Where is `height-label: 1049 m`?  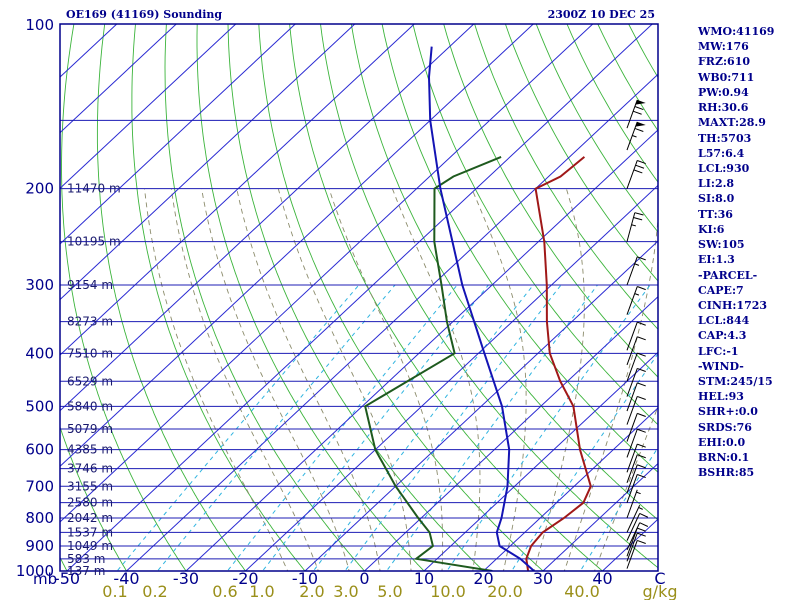 height-label: 1049 m is located at coordinates (90, 546).